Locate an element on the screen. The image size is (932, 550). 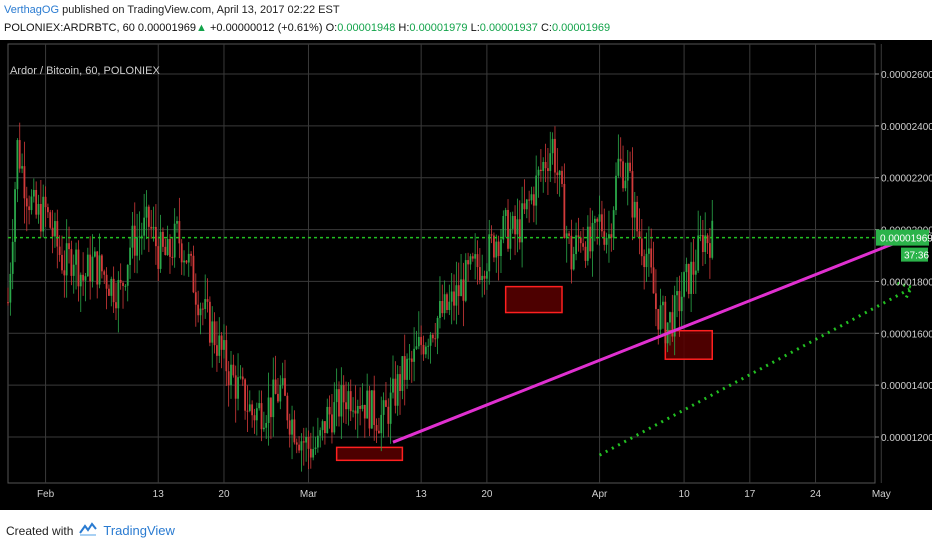
footer: Created with TradingView is located at coordinates (90, 530).